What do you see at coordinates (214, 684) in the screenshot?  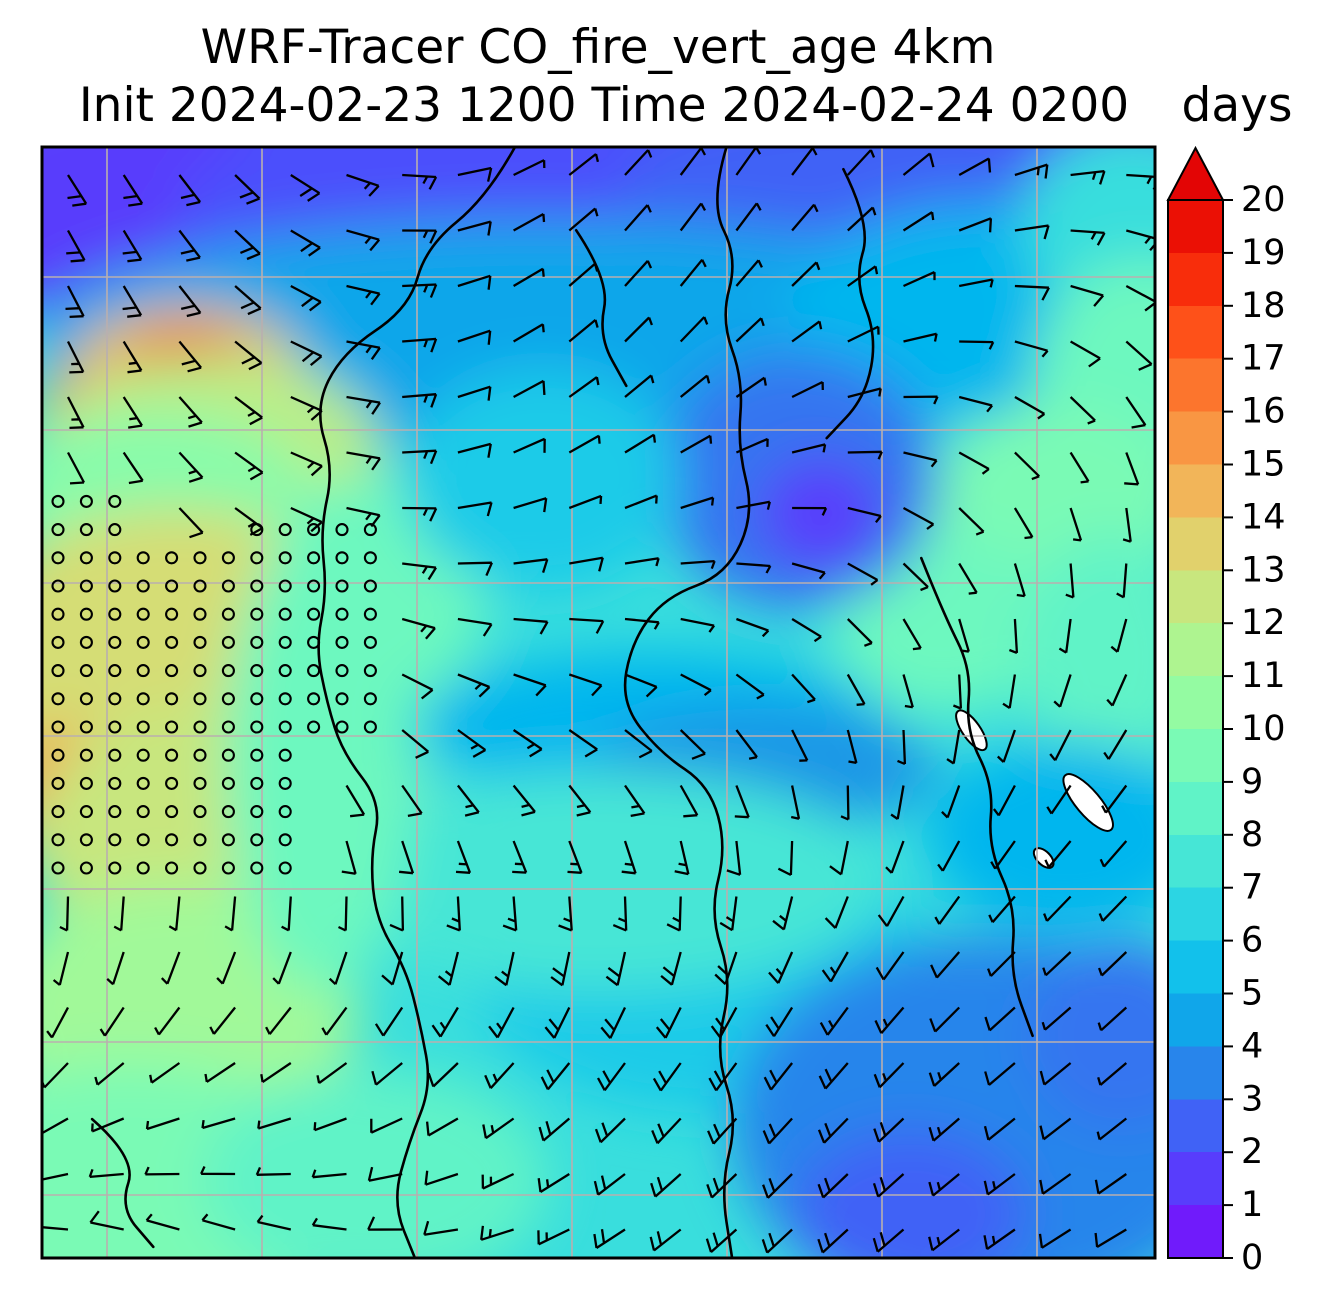 I see `calm-circles-layer` at bounding box center [214, 684].